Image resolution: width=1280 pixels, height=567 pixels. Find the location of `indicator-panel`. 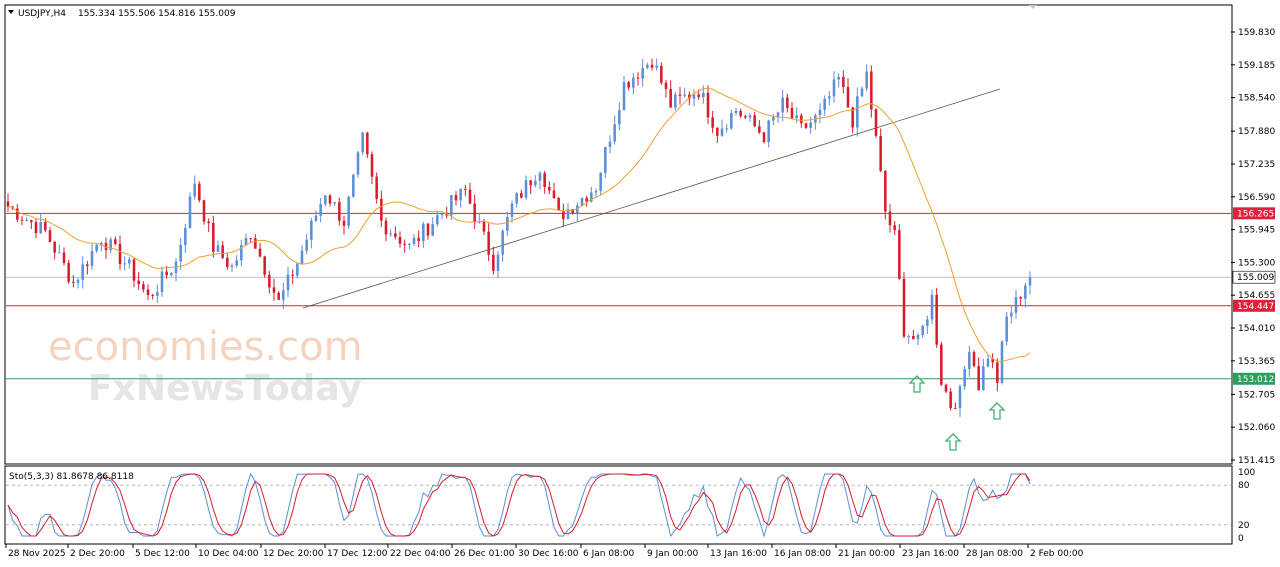

indicator-panel is located at coordinates (618, 505).